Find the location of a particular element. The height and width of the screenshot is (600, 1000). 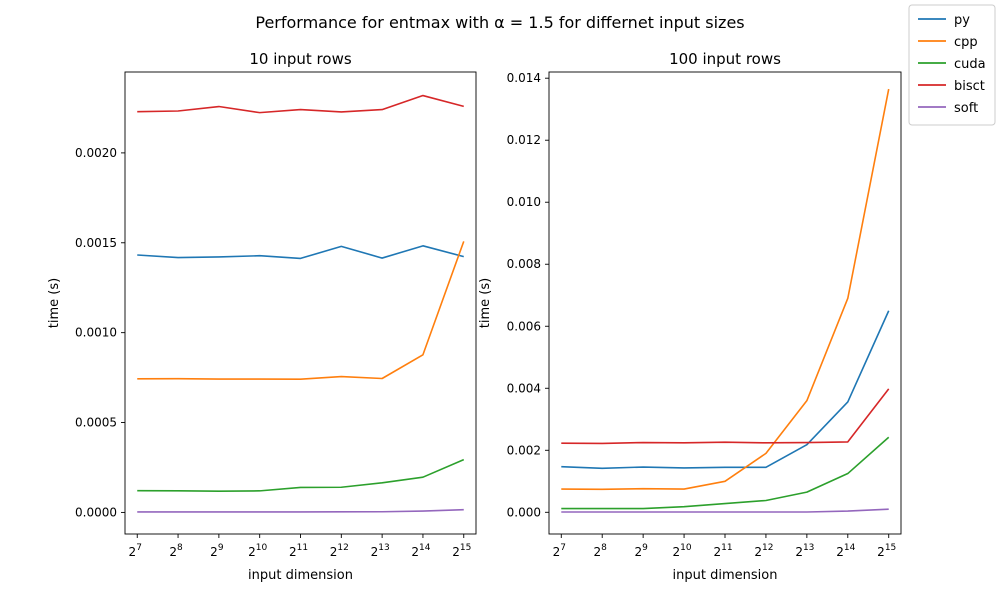

series-line-cpp is located at coordinates (301, 311).